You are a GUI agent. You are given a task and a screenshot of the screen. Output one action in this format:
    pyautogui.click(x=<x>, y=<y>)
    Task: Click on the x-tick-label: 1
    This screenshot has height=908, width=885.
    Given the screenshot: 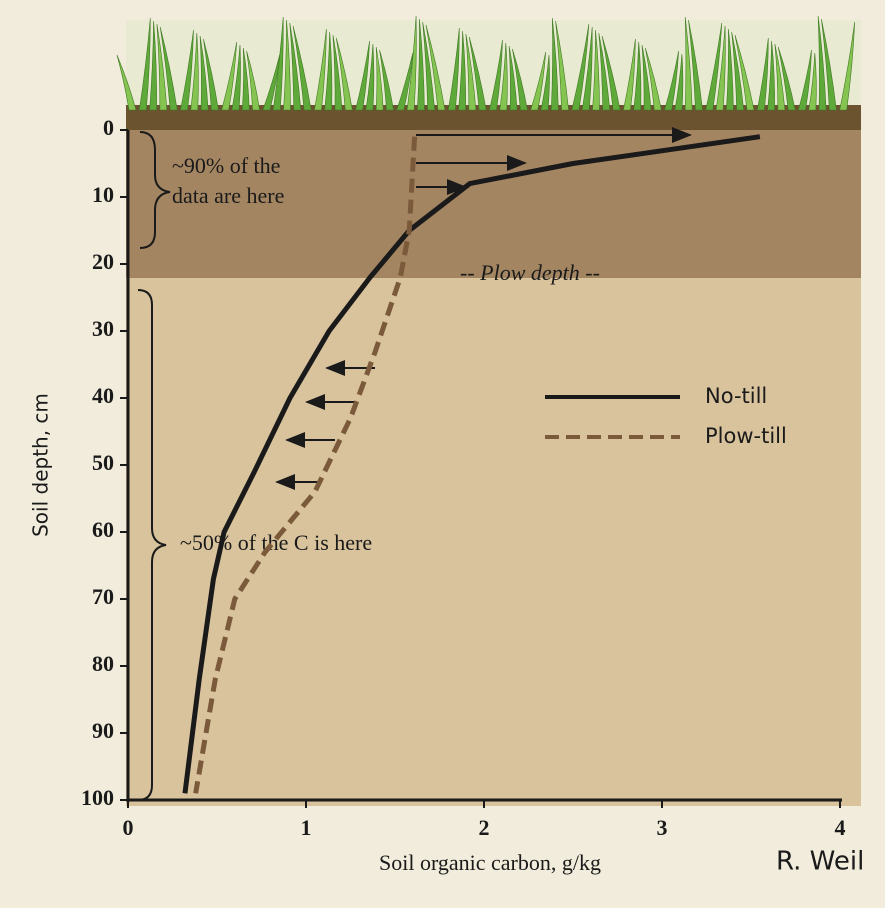 What is the action you would take?
    pyautogui.click(x=306, y=827)
    